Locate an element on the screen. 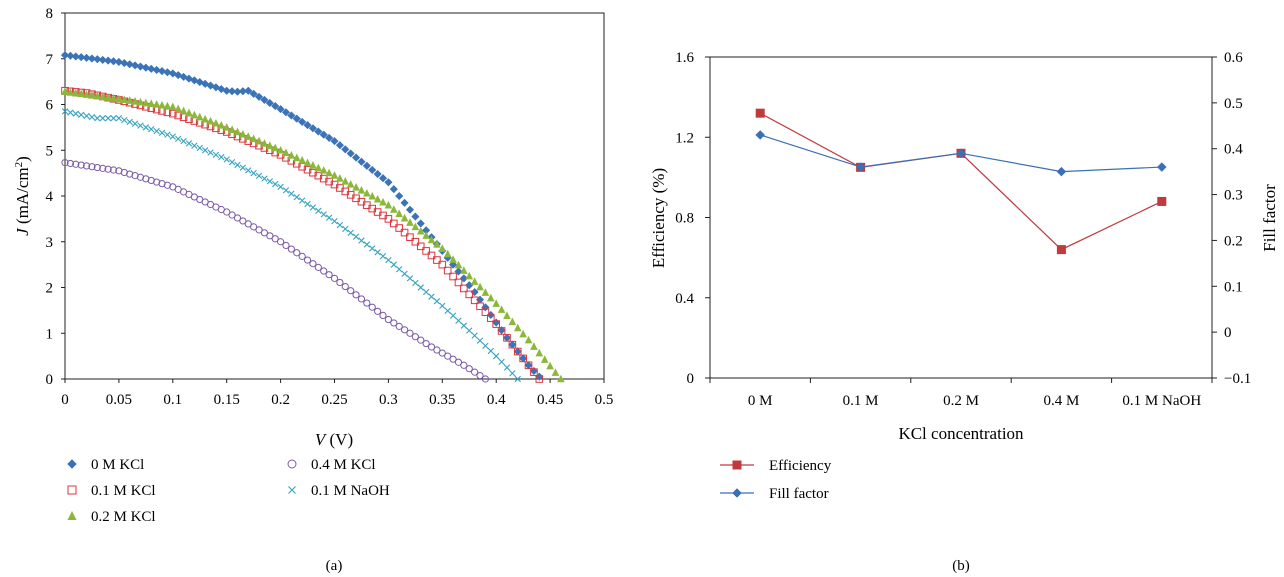  x-ticks-a: 0 0.05 0.1 0.15 0.2 0.25 0.3 0.35 0.4 0.45 0.5 is located at coordinates (337, 393).